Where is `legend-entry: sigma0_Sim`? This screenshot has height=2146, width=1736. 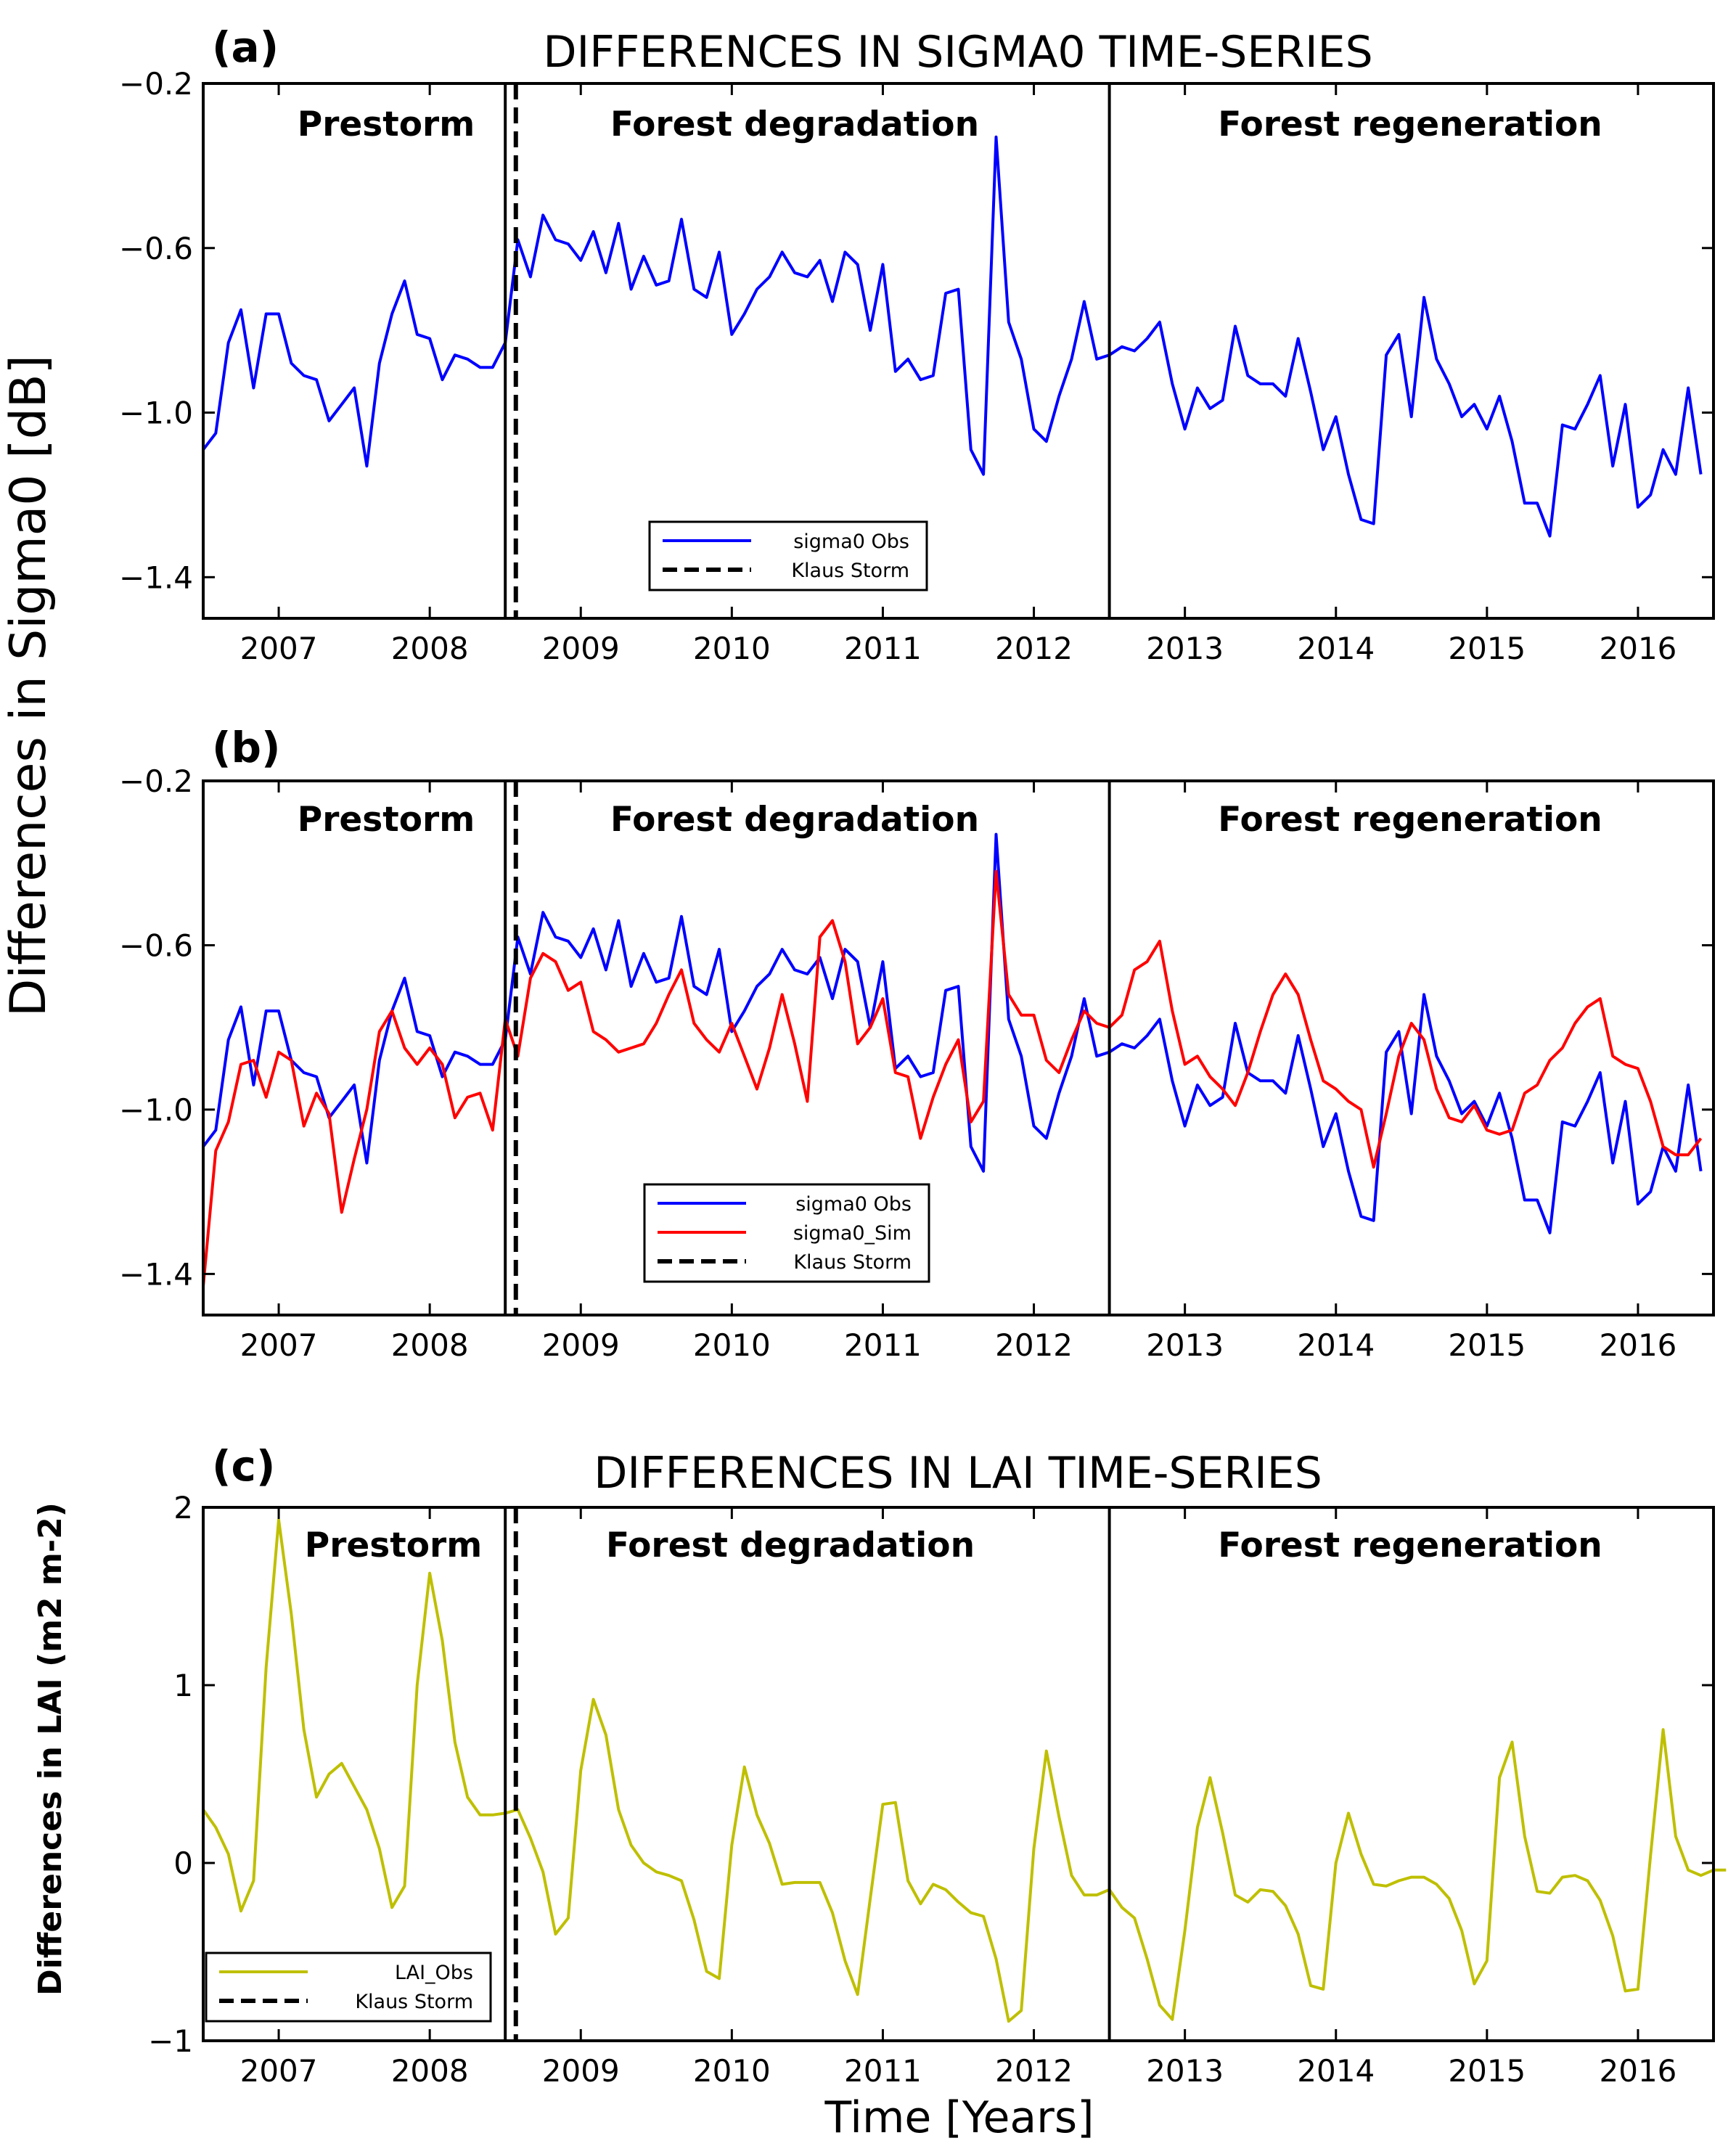
legend-entry: sigma0_Sim is located at coordinates (852, 1233).